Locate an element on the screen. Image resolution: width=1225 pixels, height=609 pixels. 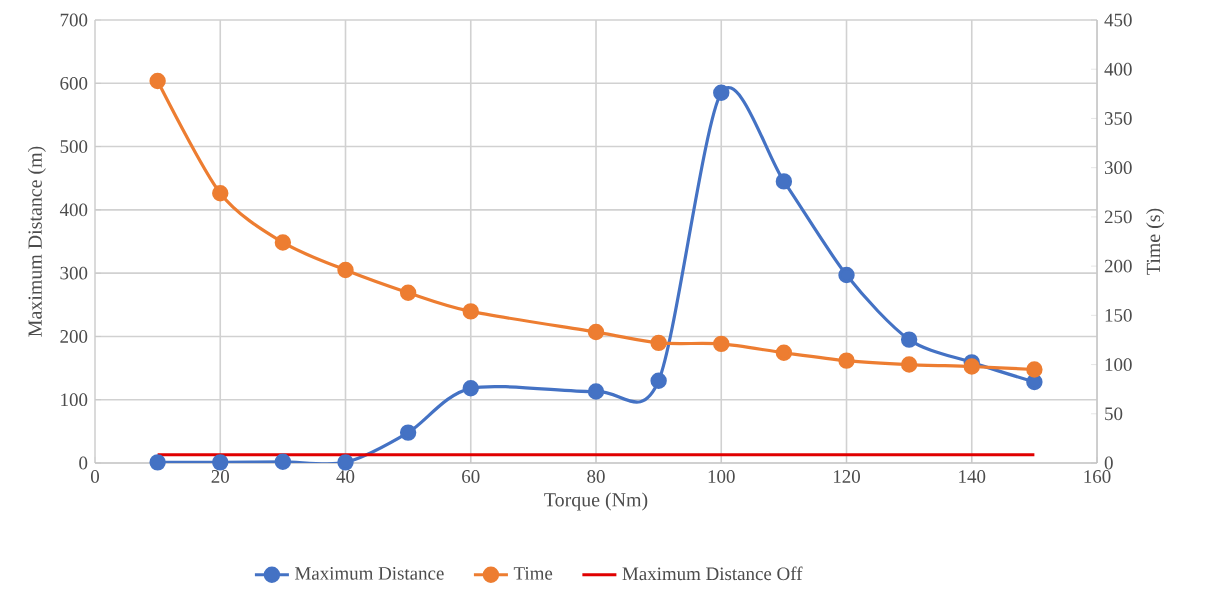
y2-tick-label: 100 is located at coordinates (1118, 364).